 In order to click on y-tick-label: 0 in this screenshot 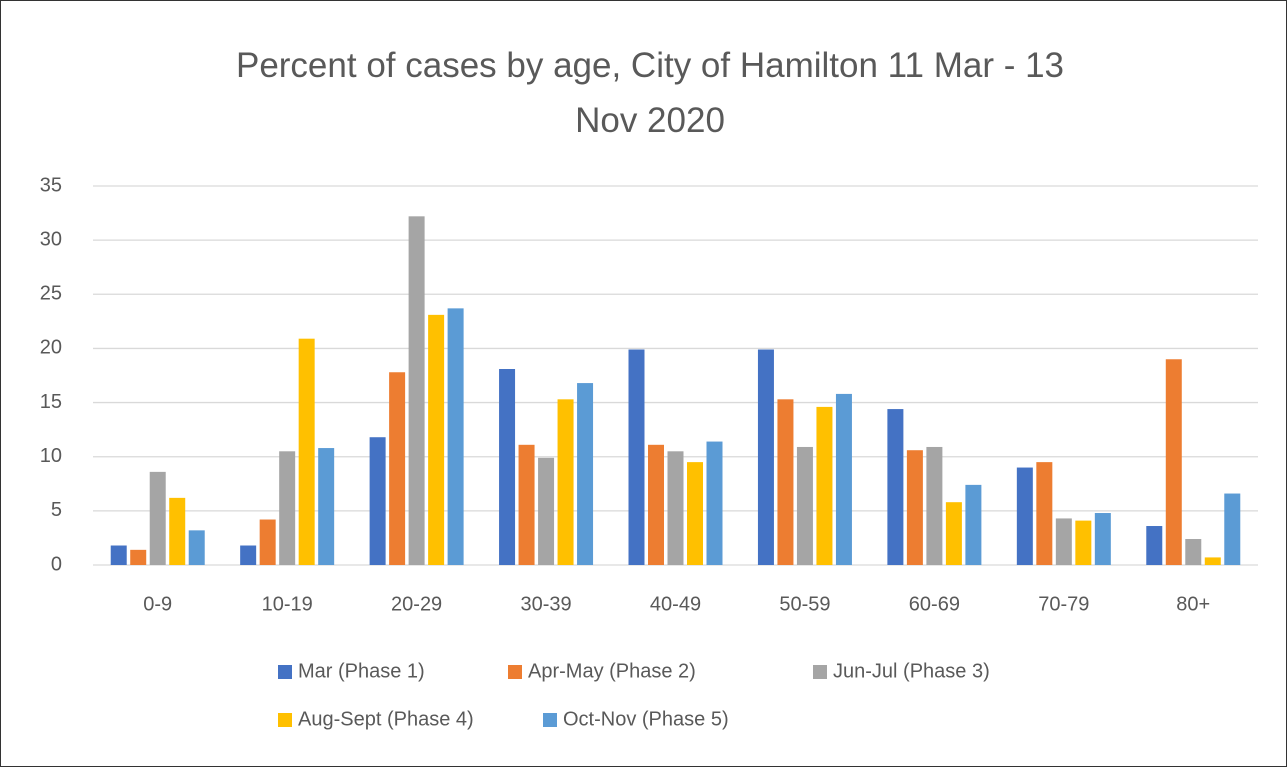, I will do `click(56, 564)`.